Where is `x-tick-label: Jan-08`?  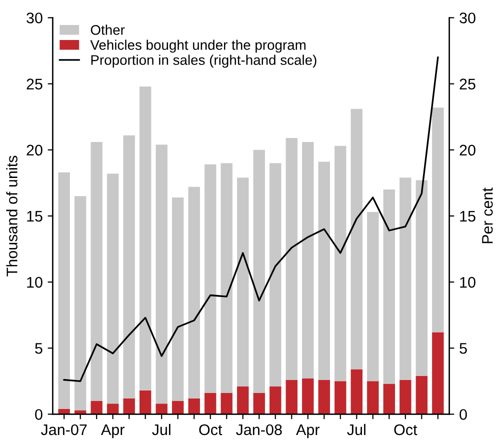 x-tick-label: Jan-08 is located at coordinates (259, 430).